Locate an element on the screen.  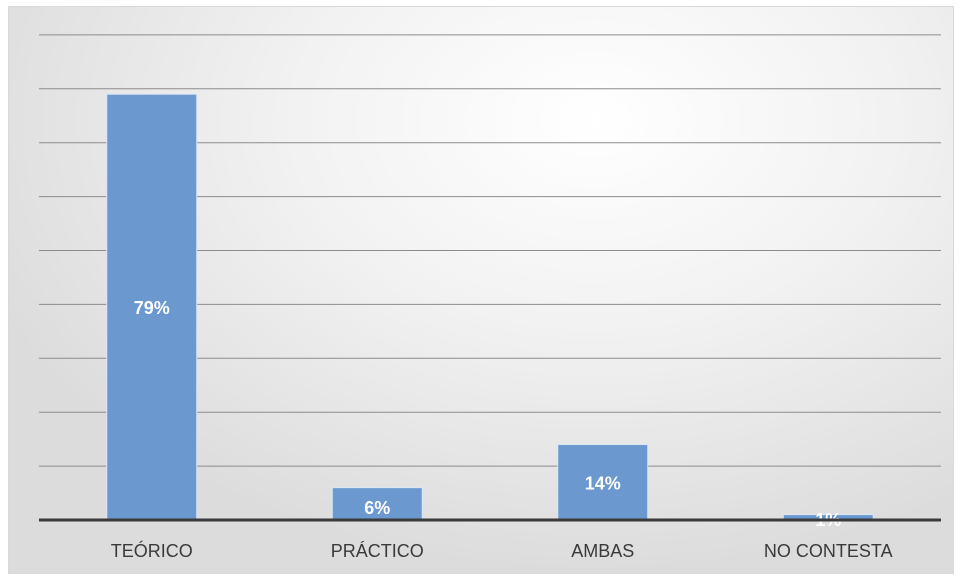
x-tick-label: TEÓRICO is located at coordinates (152, 550).